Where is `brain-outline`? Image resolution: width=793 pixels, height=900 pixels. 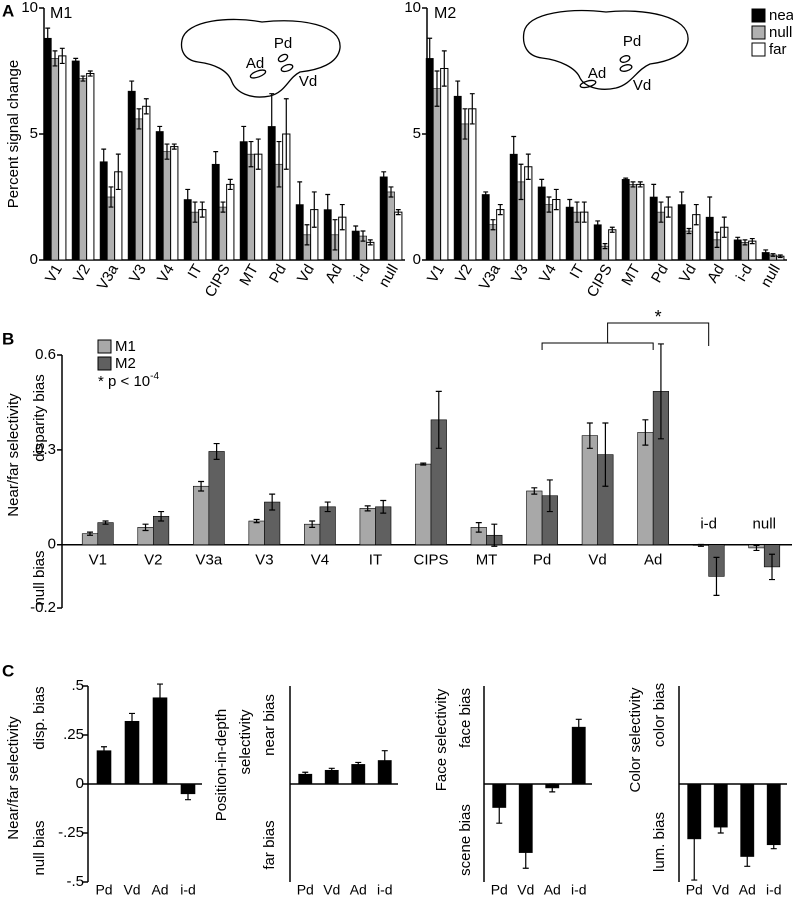 brain-outline is located at coordinates (605, 49).